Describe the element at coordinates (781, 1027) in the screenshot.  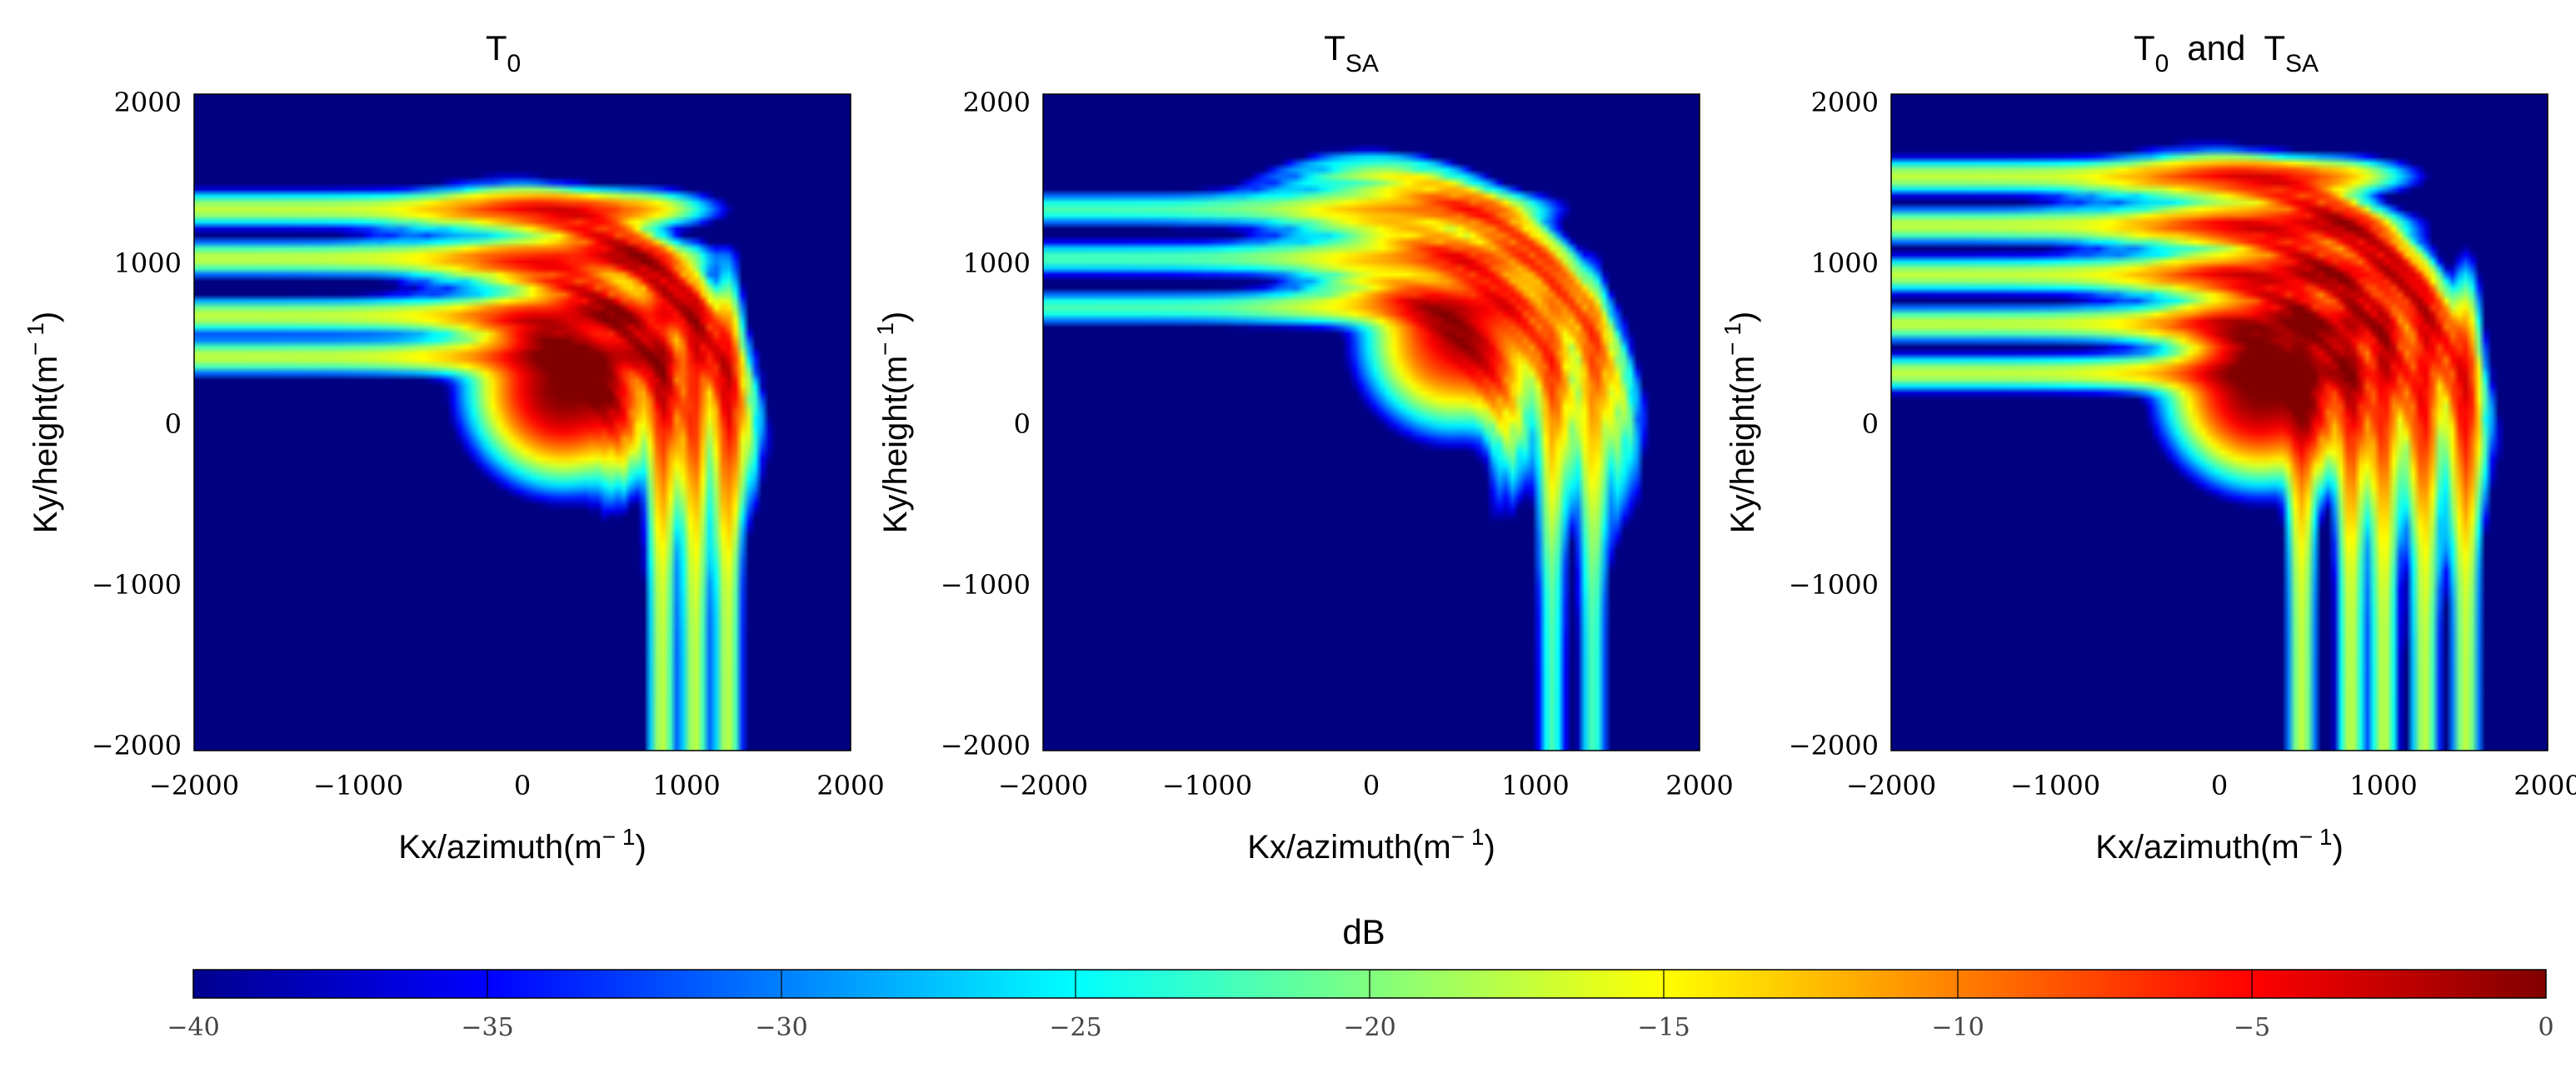
I see `colorbar-tick-label: −30` at that location.